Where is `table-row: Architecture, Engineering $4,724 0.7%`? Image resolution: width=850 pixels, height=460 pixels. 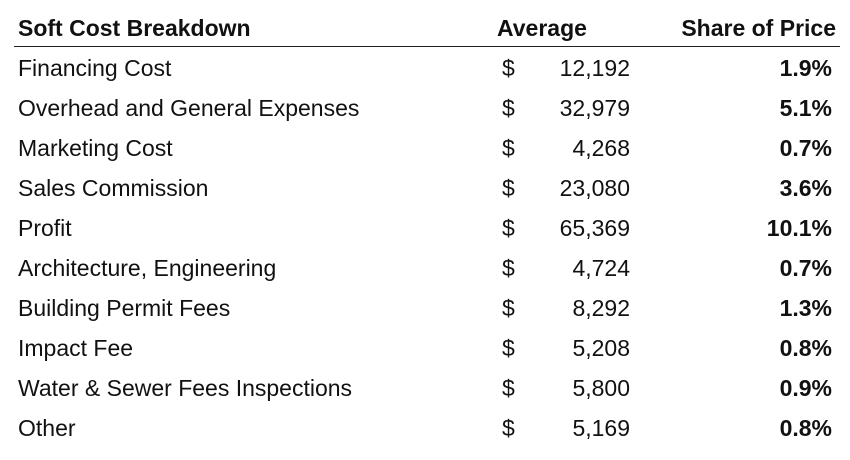
table-row: Architecture, Engineering $4,724 0.7% is located at coordinates (427, 270).